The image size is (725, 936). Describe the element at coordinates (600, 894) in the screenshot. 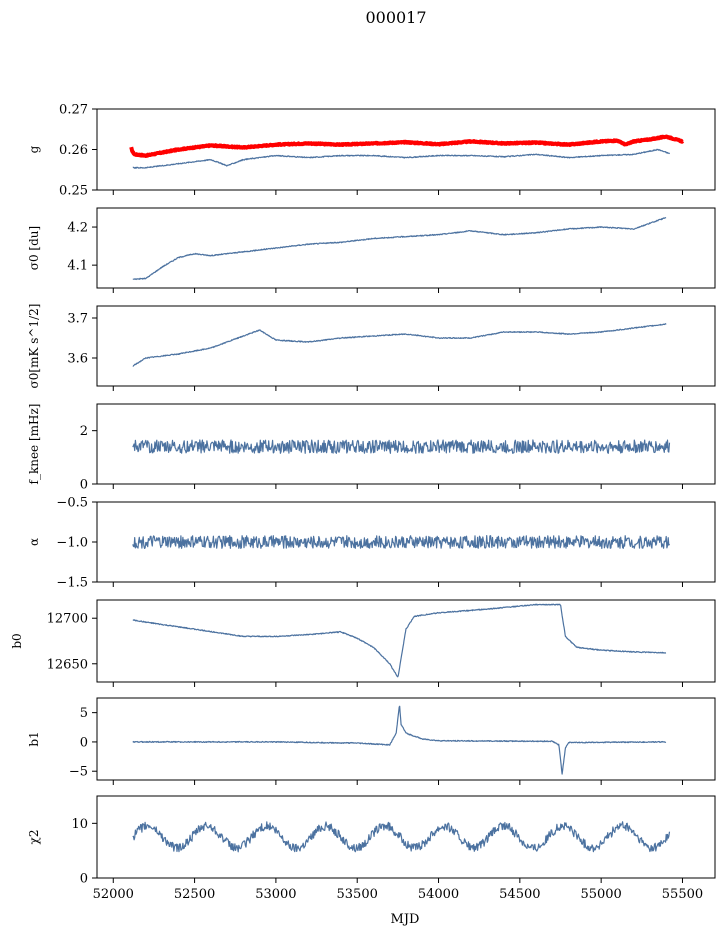

I see `x-tick-label: 55000` at that location.